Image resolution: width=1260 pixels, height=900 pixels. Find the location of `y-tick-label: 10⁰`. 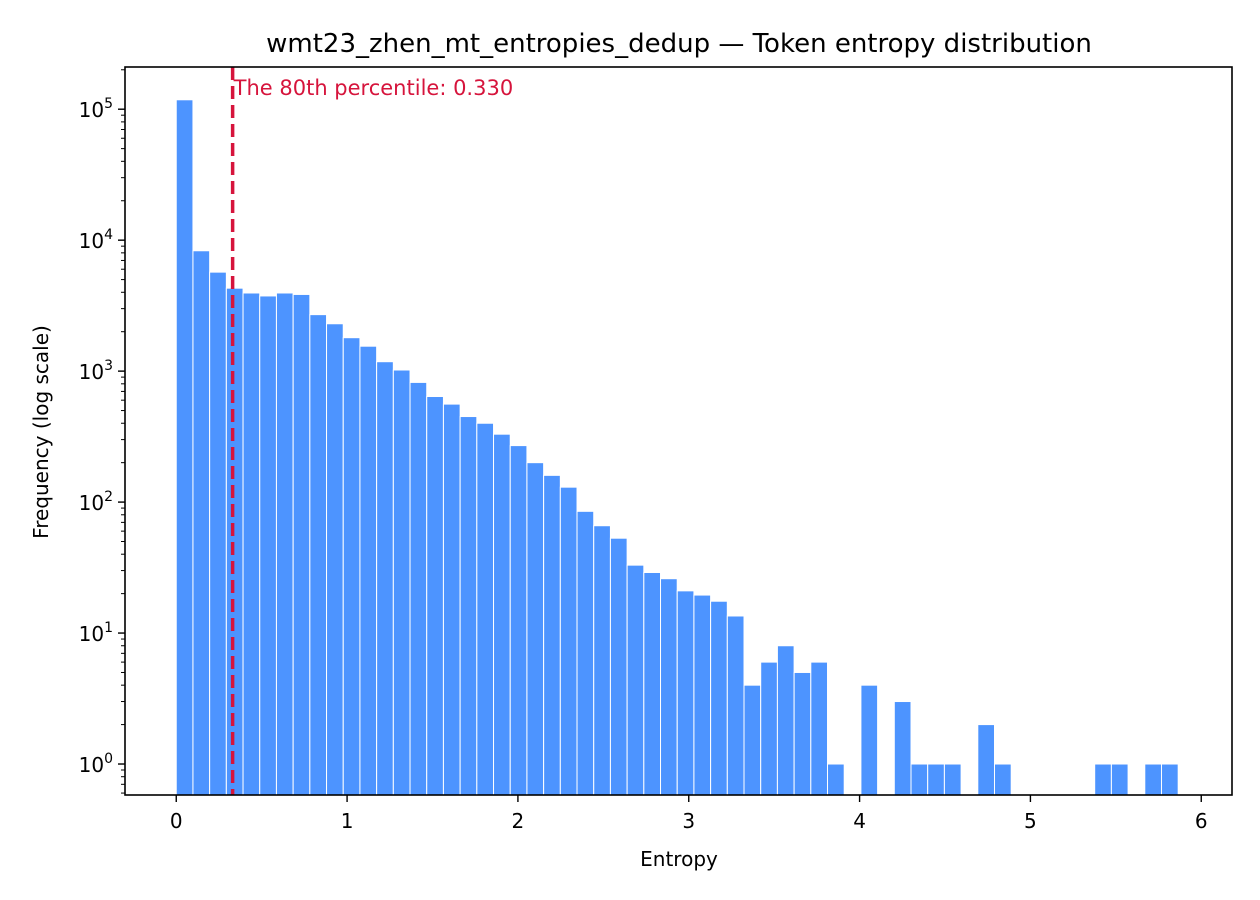

y-tick-label: 10⁰ is located at coordinates (96, 764).